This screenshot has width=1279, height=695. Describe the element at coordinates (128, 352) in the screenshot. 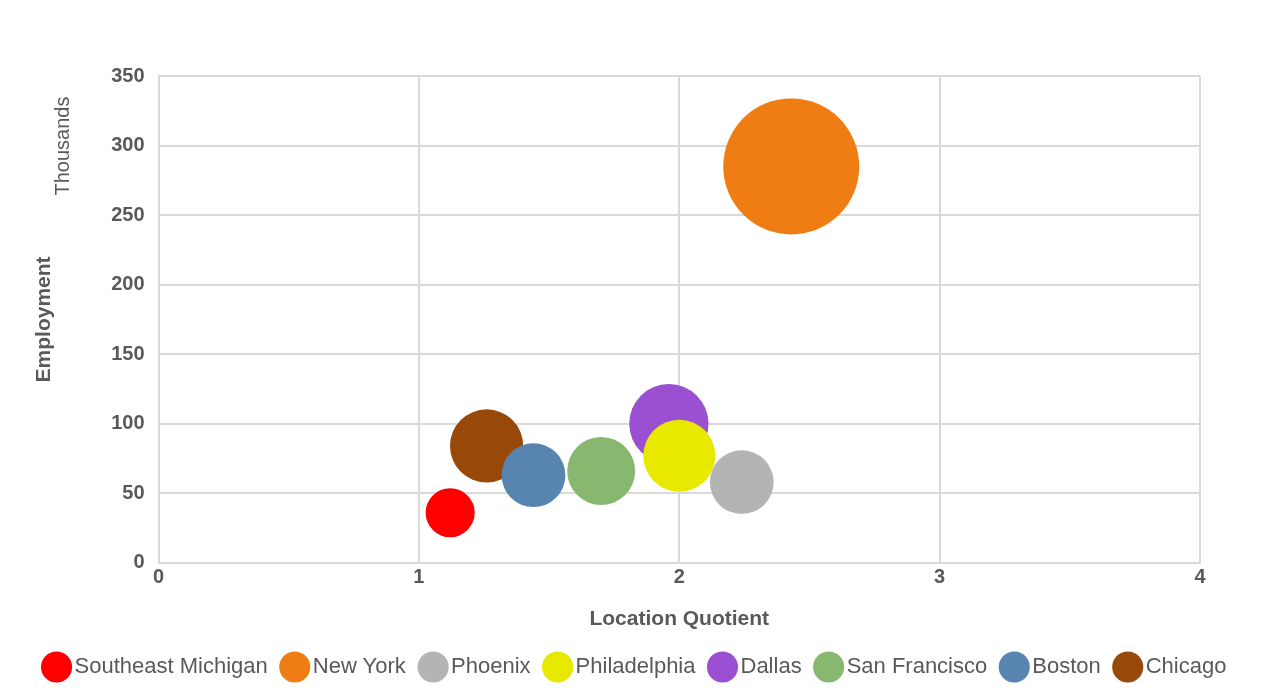

I see `y-tick-label: 150` at that location.